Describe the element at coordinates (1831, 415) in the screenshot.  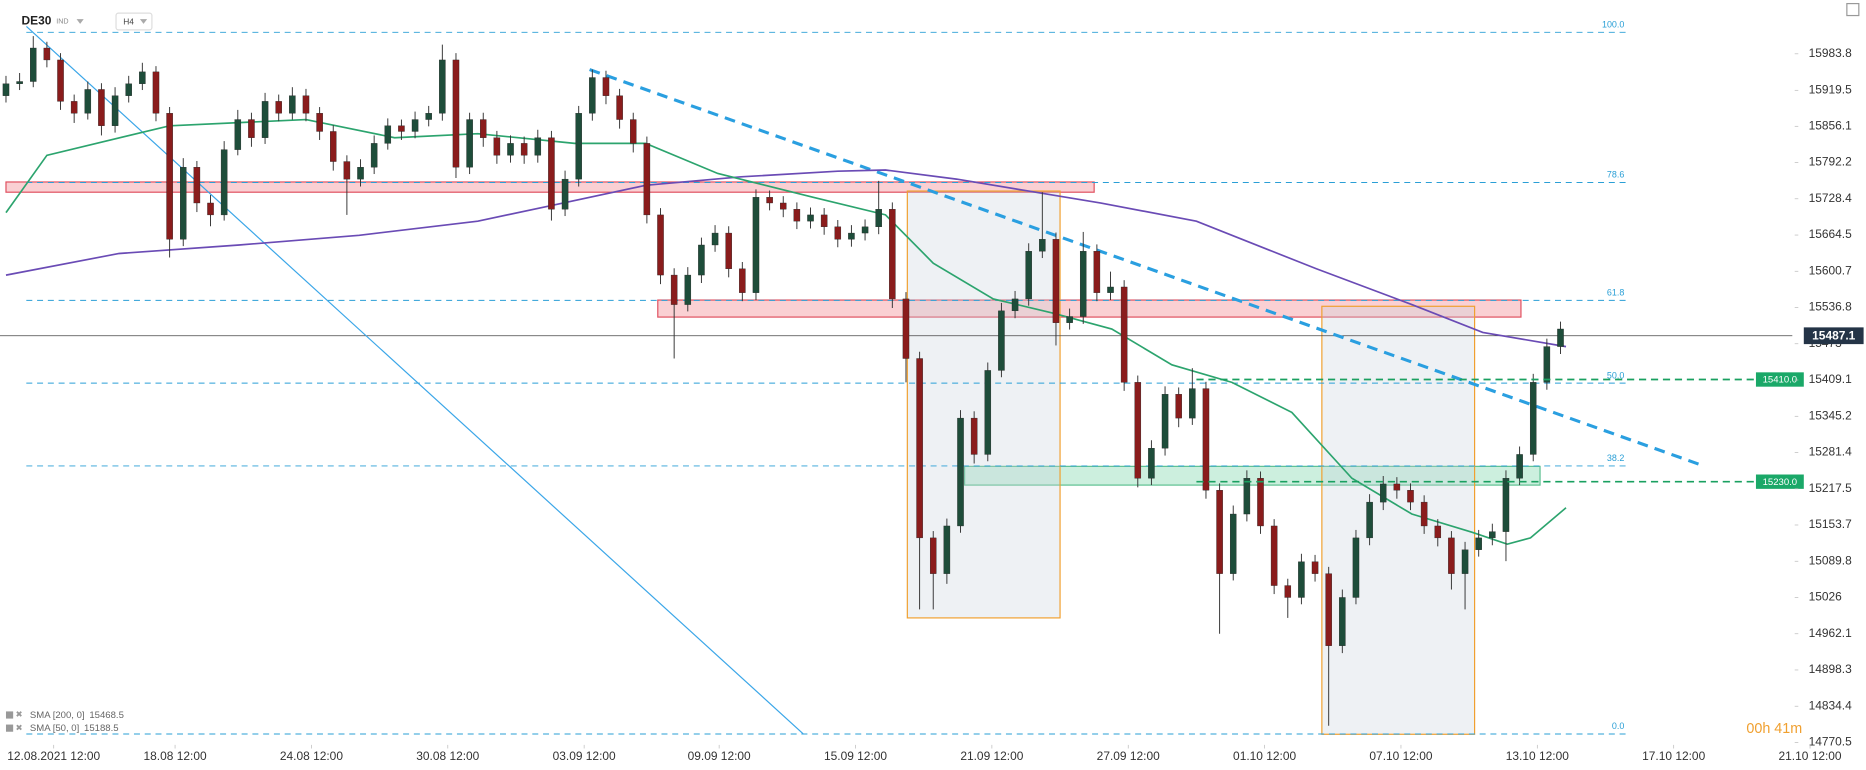
I see `y-tick-label: 15345.2` at that location.